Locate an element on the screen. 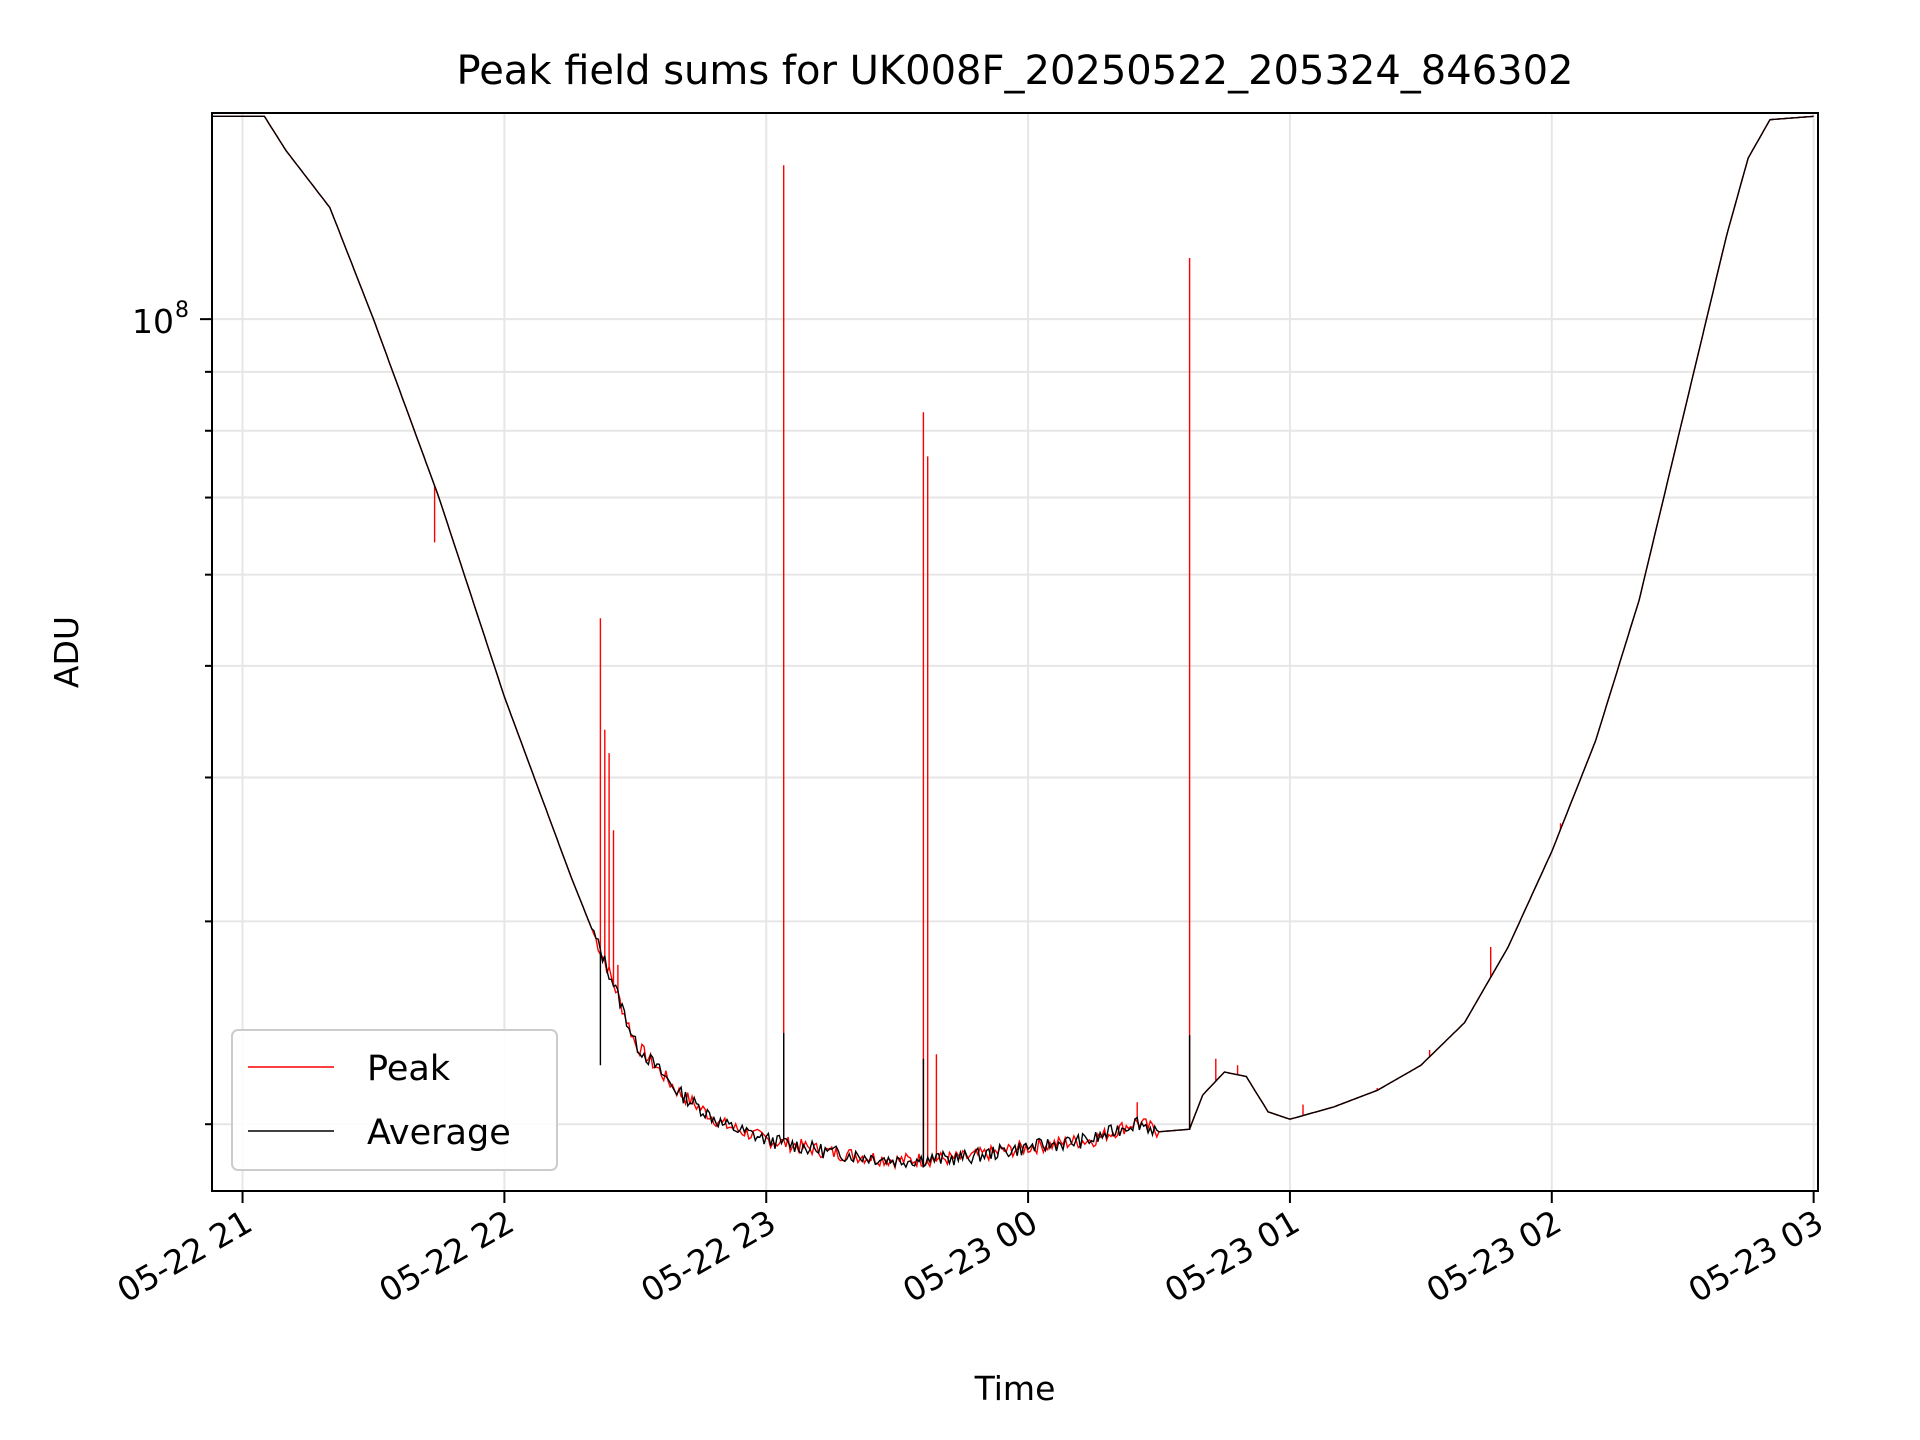 The width and height of the screenshot is (1920, 1440). x-tick-label: 05-23 00 is located at coordinates (970, 1256).